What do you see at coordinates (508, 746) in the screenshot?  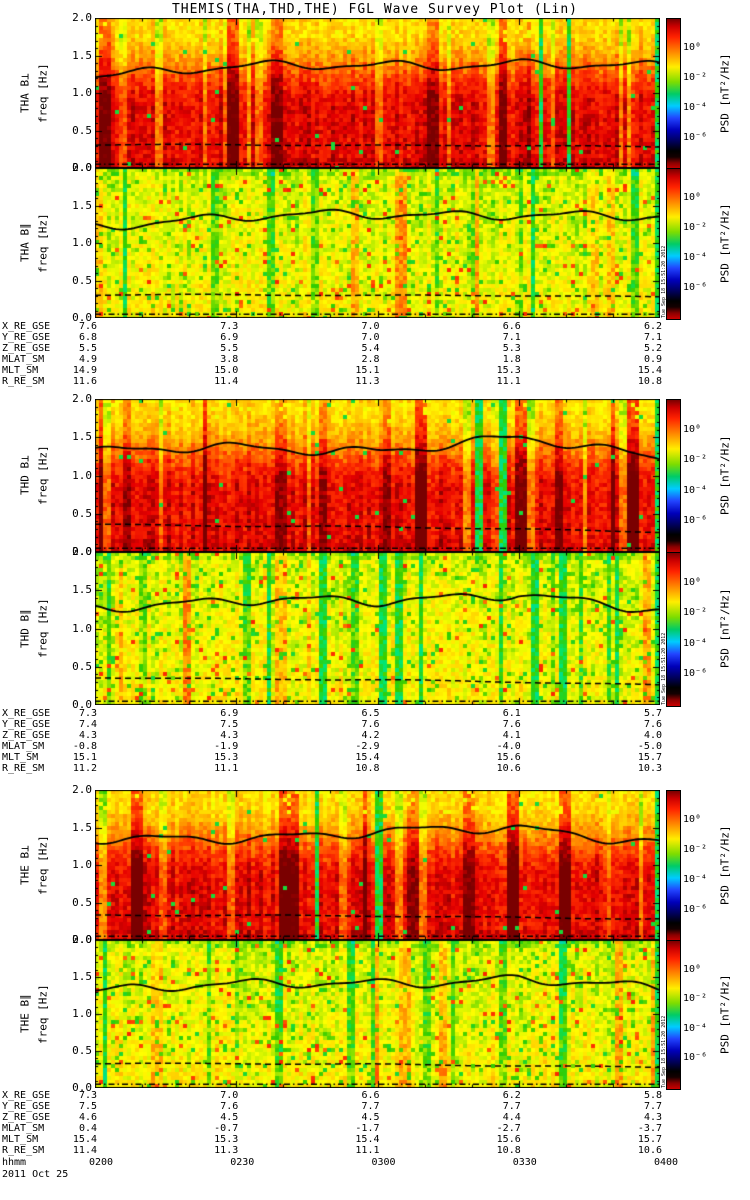 I see `ephem-value: -4.0` at bounding box center [508, 746].